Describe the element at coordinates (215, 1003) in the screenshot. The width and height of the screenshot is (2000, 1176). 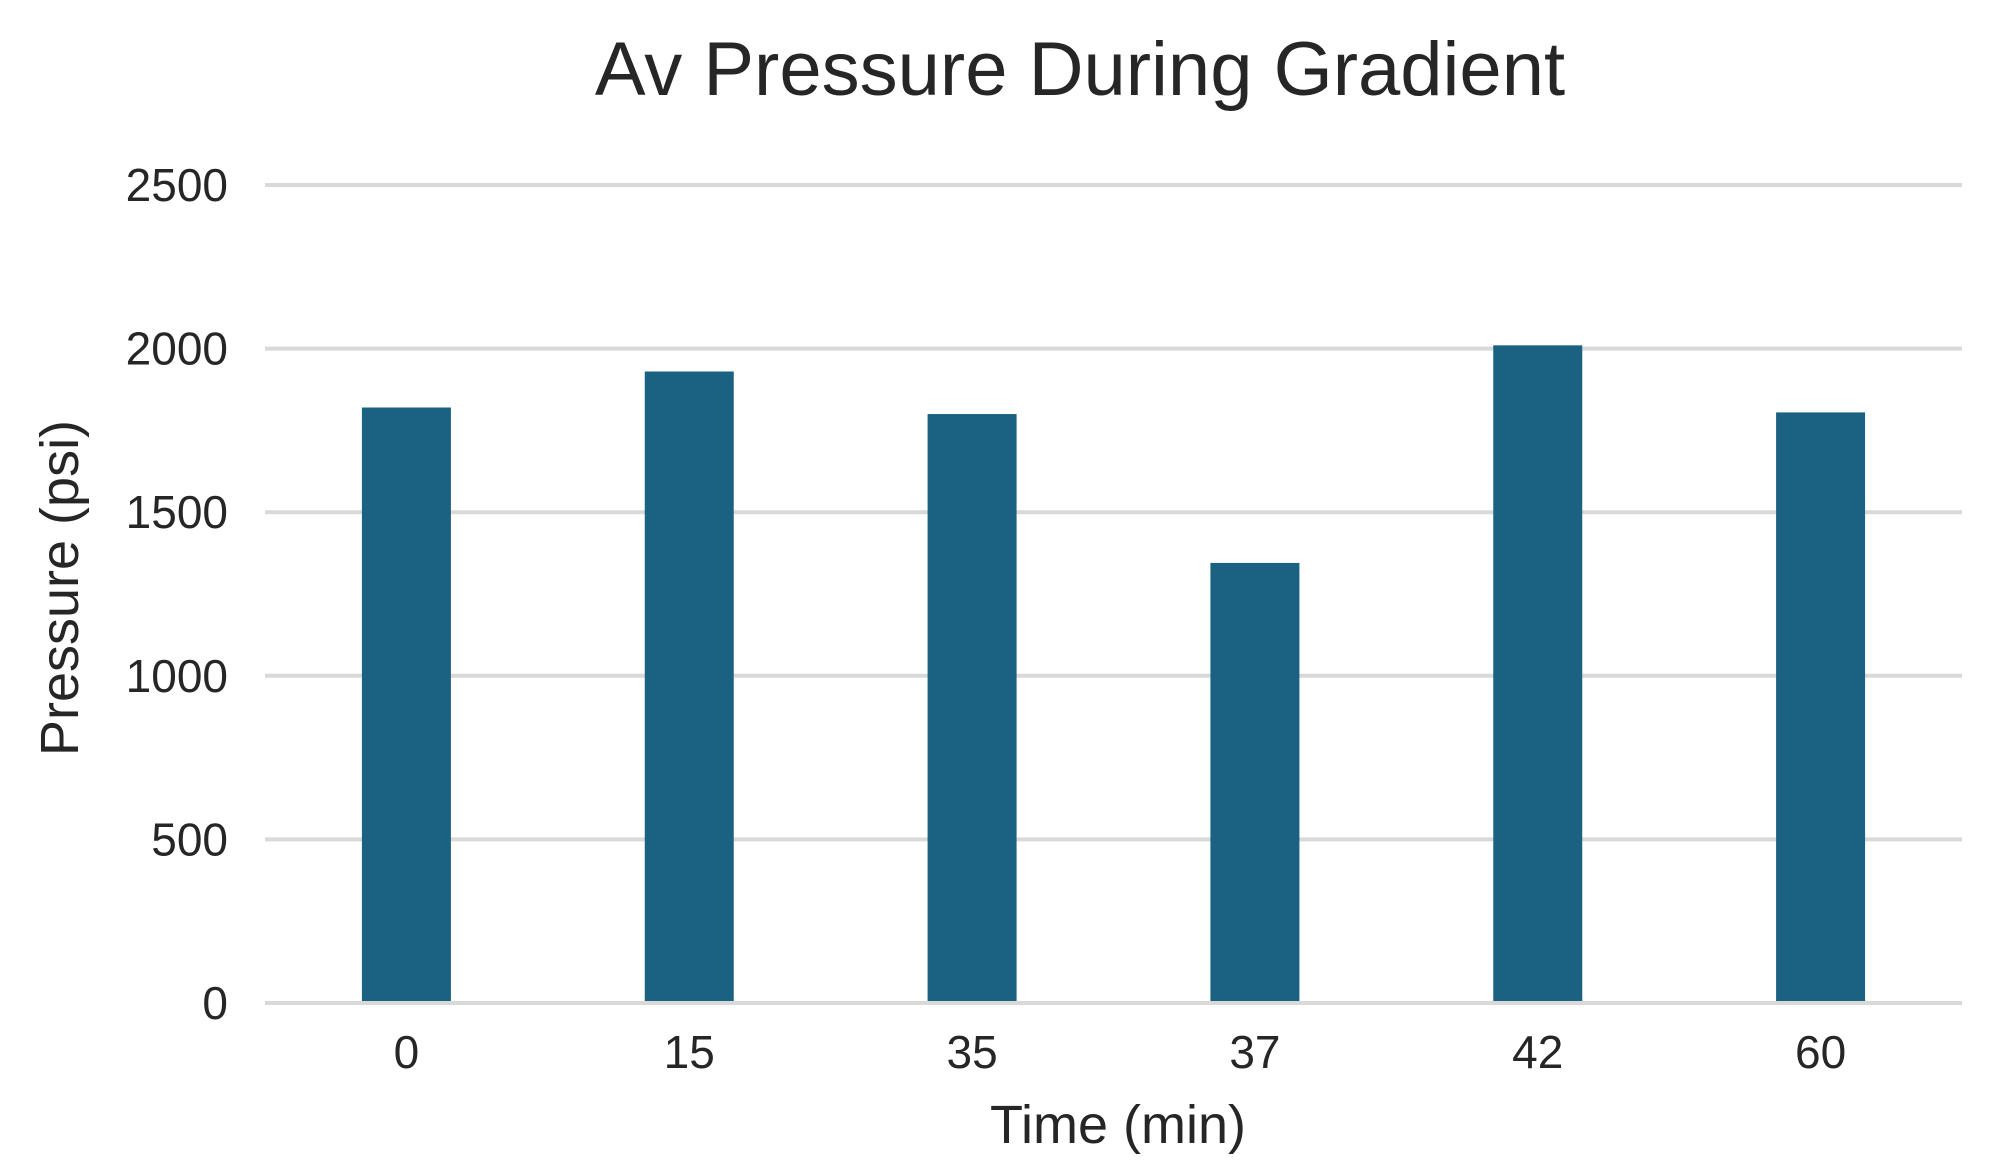
I see `y-tick-label: 0` at that location.